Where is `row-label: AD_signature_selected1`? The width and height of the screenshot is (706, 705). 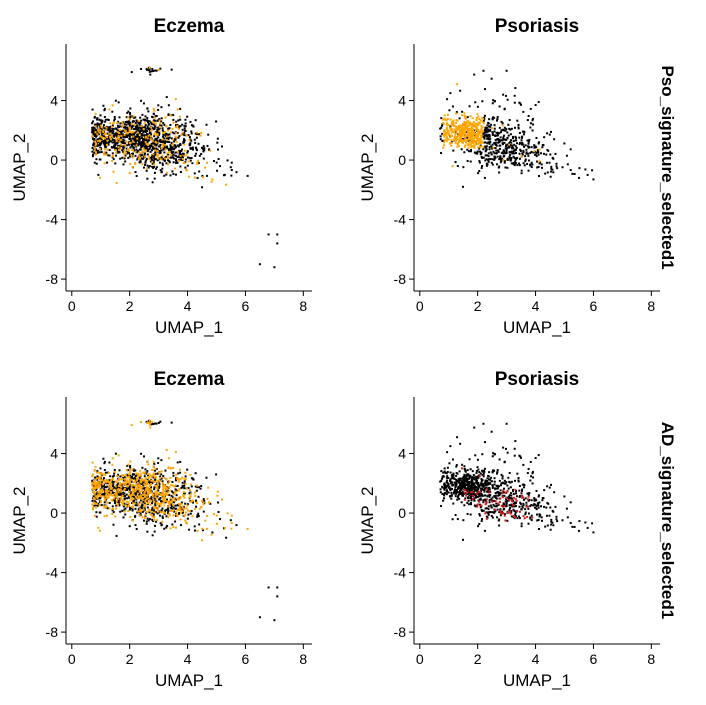 row-label: AD_signature_selected1 is located at coordinates (667, 520).